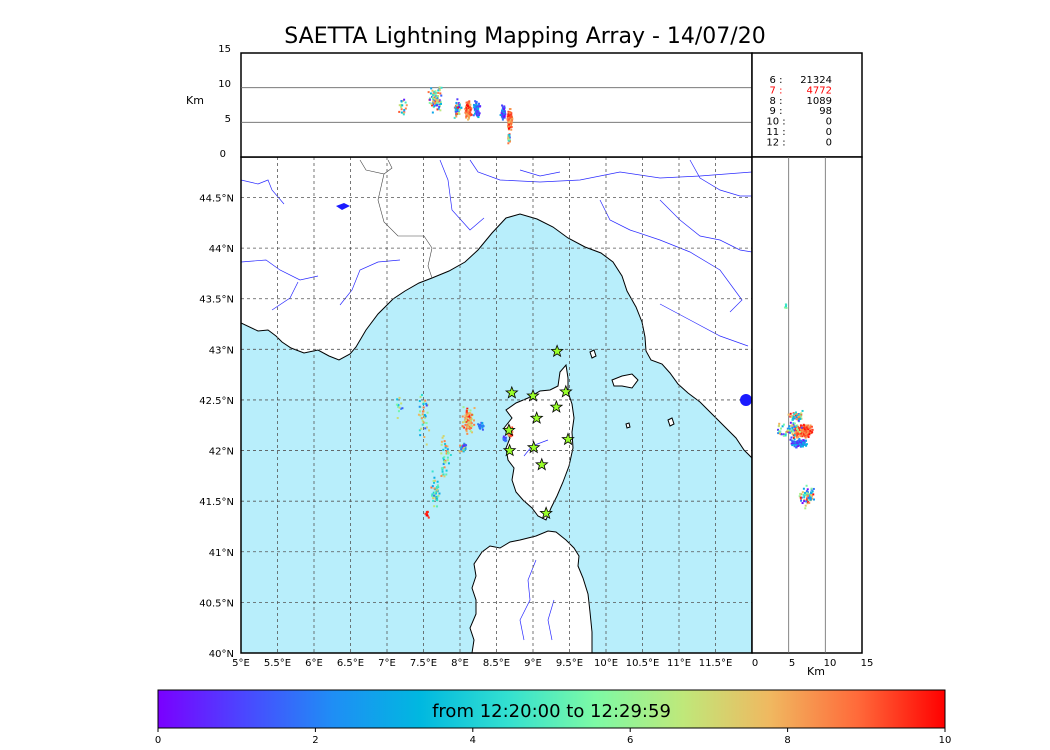 This screenshot has height=750, width=1050. Describe the element at coordinates (776, 80) in the screenshot. I see `stat-station-count: 6 :` at that location.